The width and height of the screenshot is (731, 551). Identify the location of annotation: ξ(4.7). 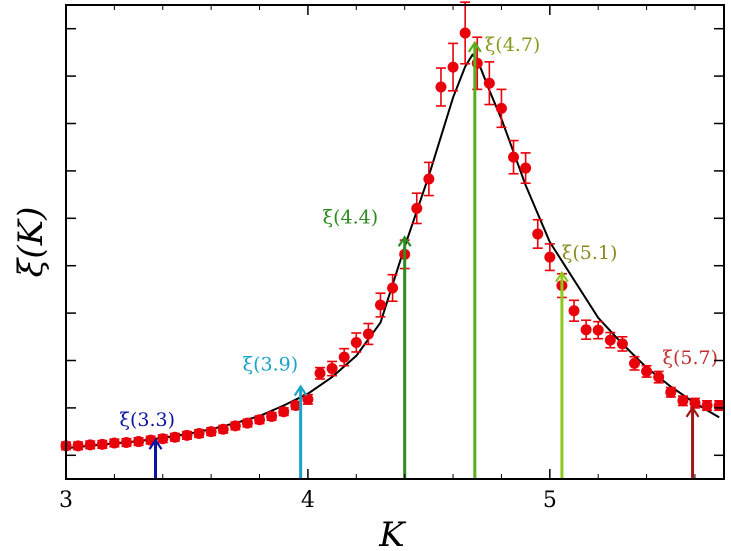
(504, 256).